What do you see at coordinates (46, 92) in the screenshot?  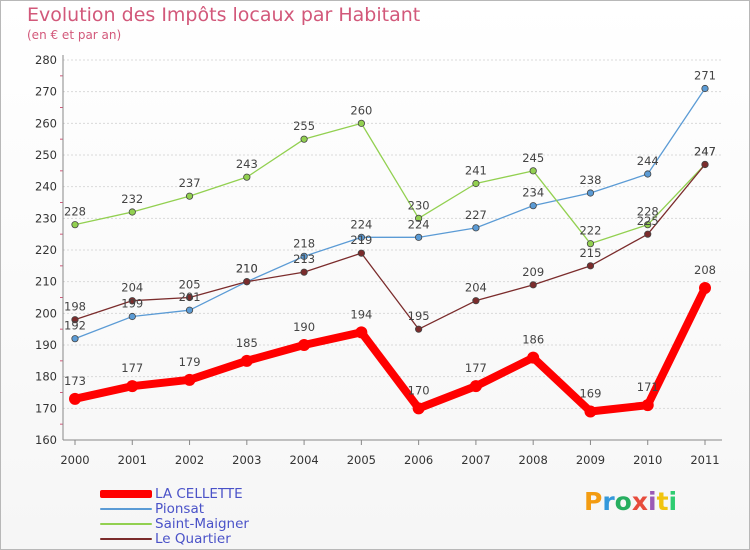 I see `y-tick-label: 270` at bounding box center [46, 92].